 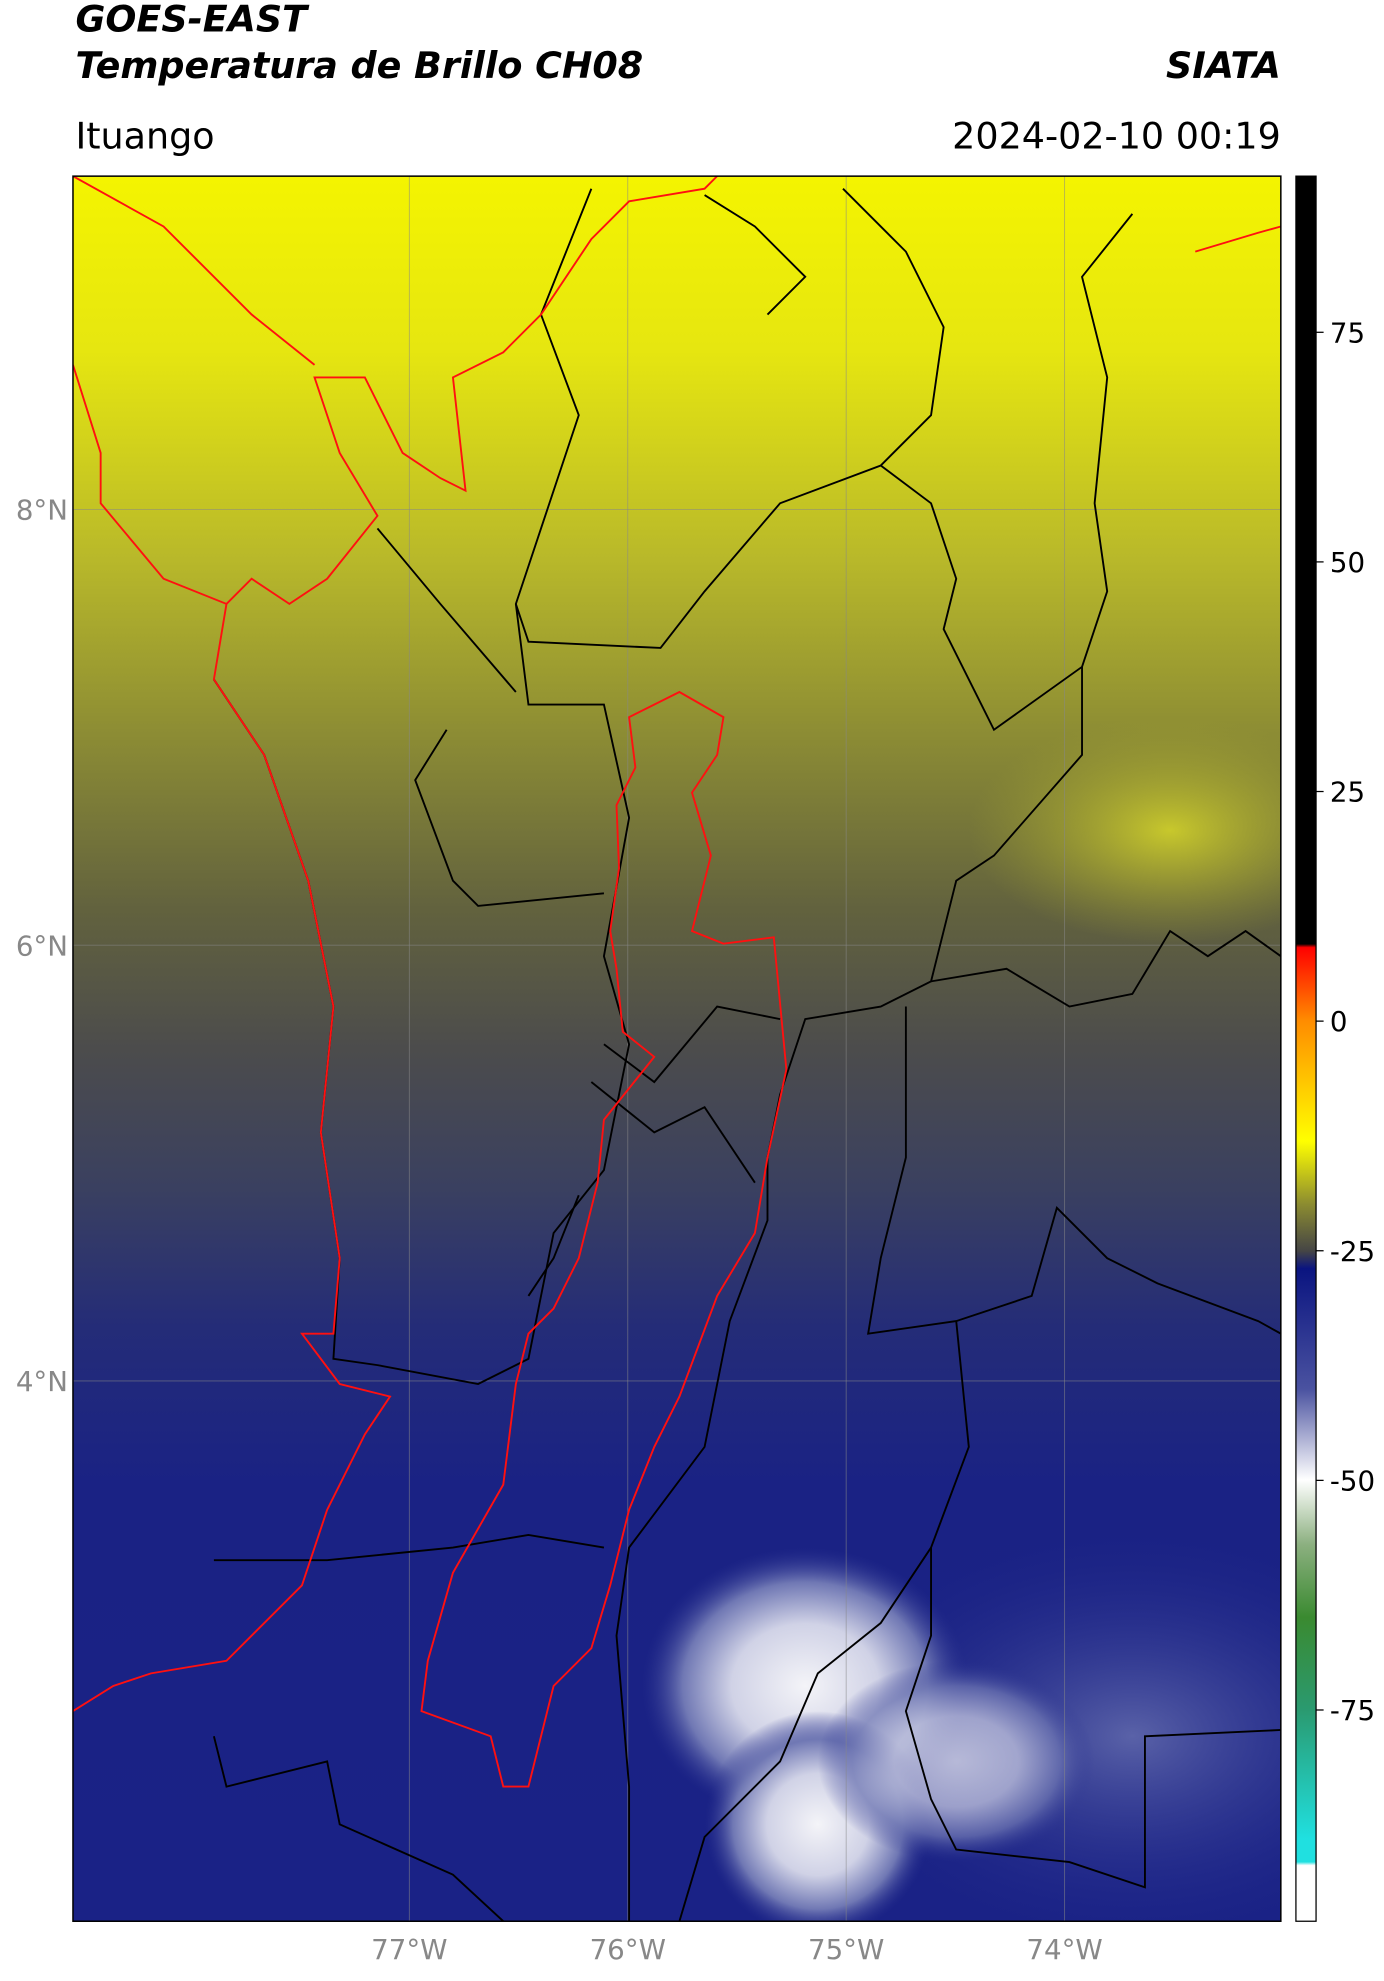 I want to click on colorbar-tick-label: -50, so click(x=1352, y=1480).